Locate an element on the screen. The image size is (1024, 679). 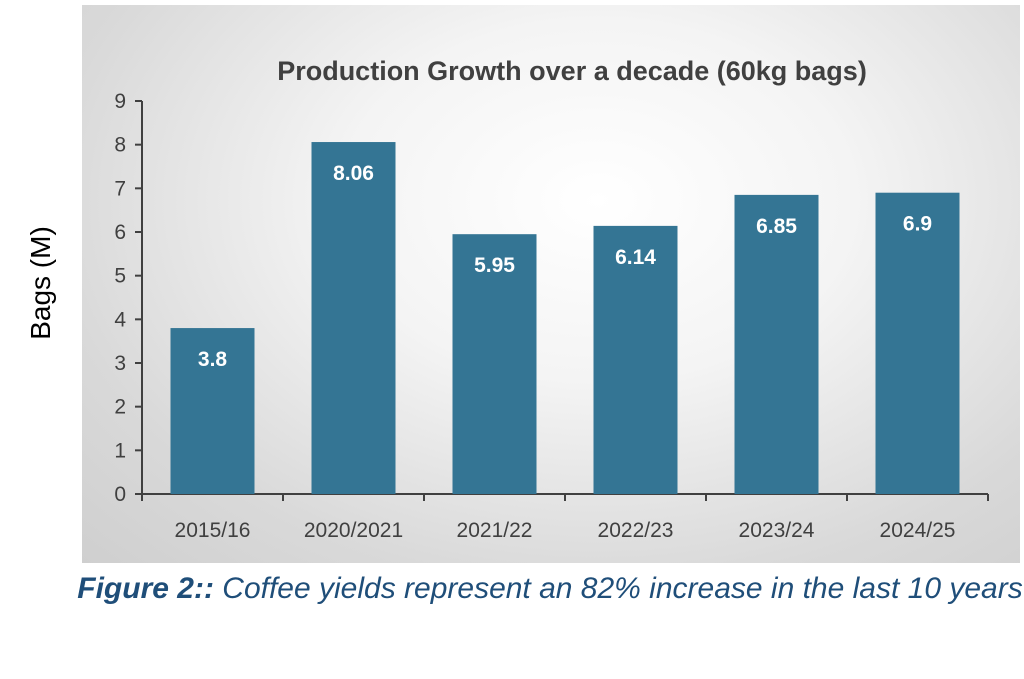
x-tick-label: 2020/2021 is located at coordinates (353, 530).